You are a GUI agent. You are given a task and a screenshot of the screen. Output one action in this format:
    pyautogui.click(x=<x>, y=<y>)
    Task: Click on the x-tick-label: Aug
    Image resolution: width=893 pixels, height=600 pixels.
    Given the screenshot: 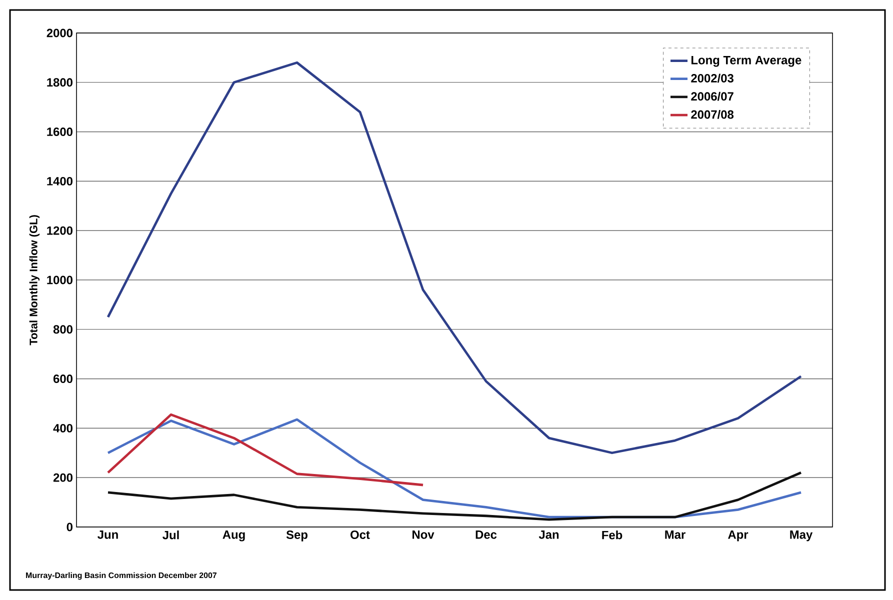 What is the action you would take?
    pyautogui.click(x=233, y=536)
    